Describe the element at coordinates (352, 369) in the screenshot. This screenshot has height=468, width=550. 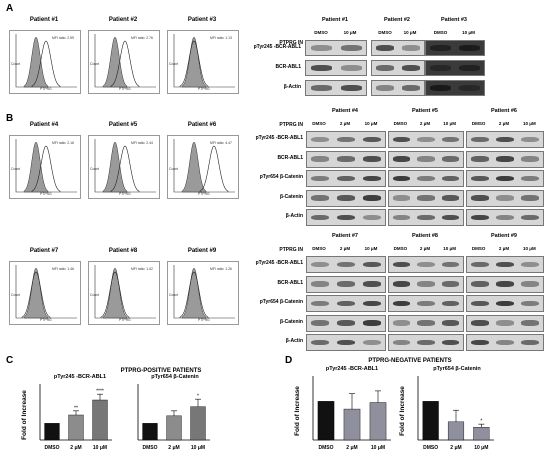
I see `chart-title: pTyr245 -BCR-ABL1` at that location.